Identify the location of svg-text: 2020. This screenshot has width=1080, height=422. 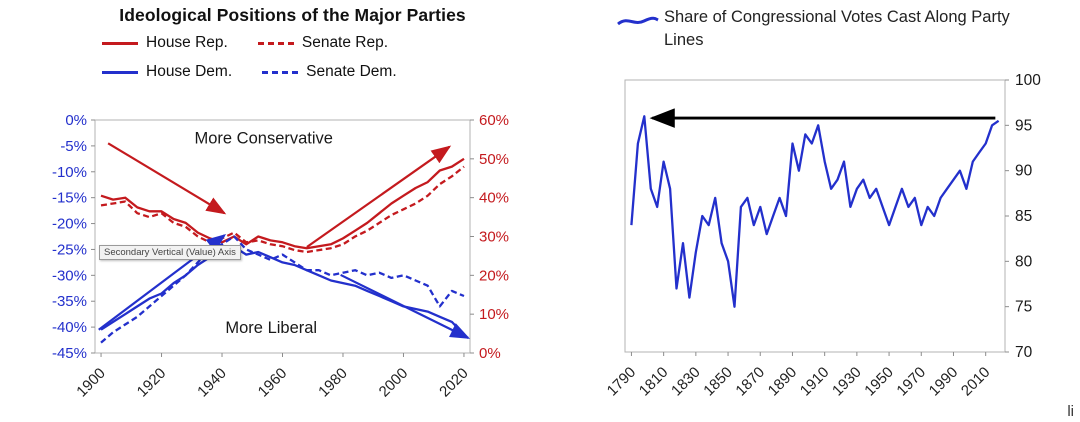
(454, 383).